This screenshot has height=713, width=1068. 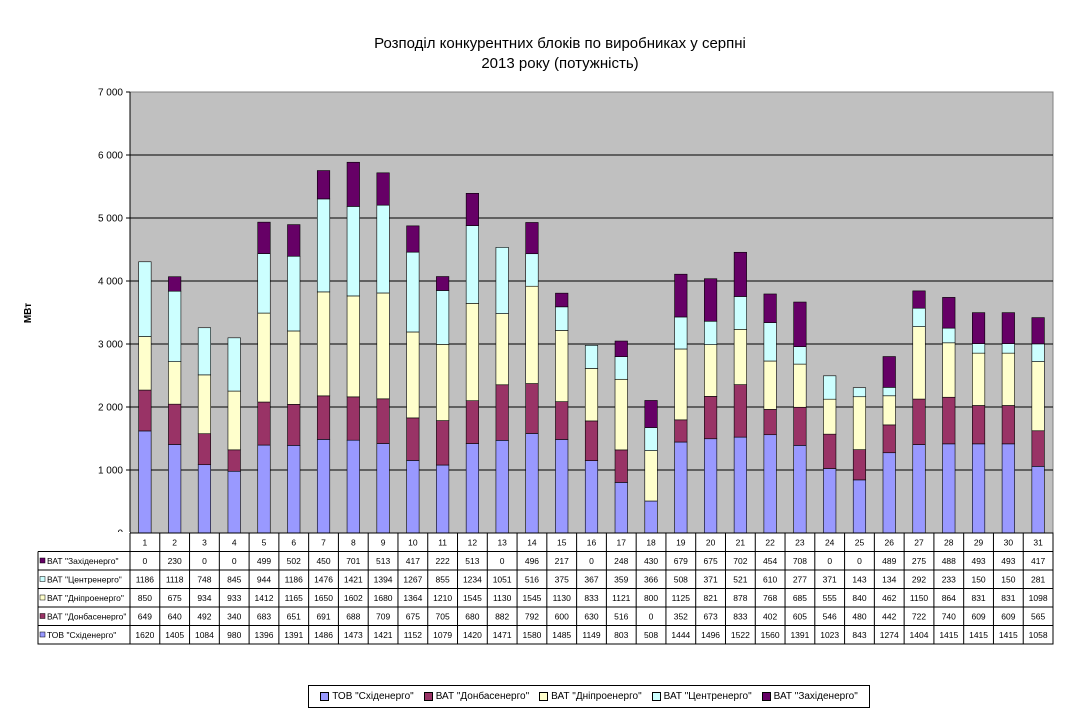 I want to click on y-tick-label: 1 000, so click(x=110, y=471).